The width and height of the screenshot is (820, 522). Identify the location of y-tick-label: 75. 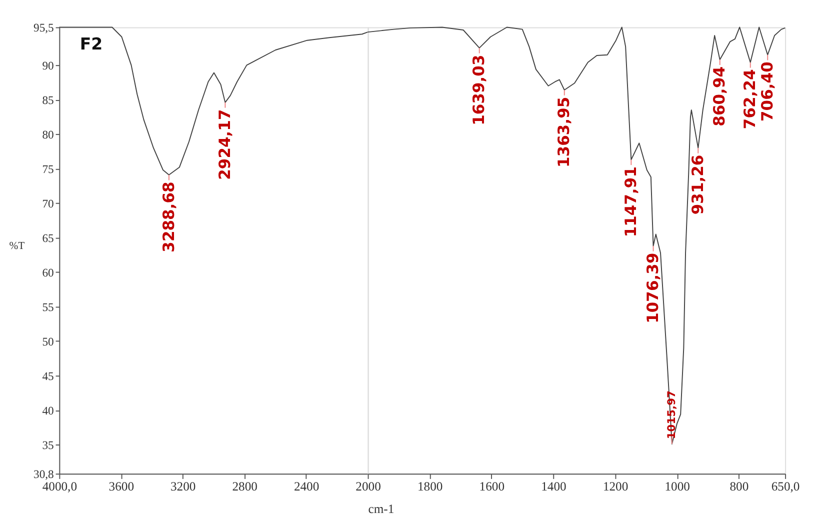
(48, 169).